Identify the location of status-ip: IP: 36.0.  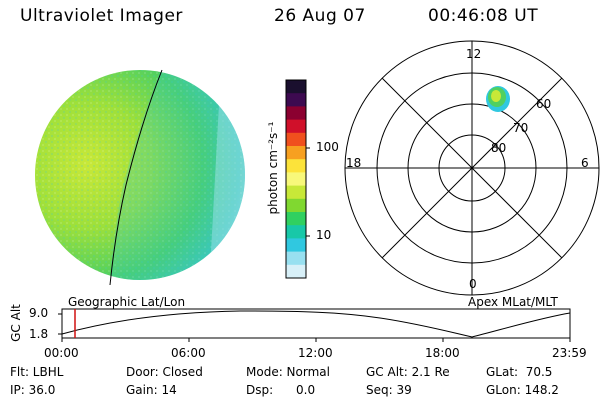
(33, 390).